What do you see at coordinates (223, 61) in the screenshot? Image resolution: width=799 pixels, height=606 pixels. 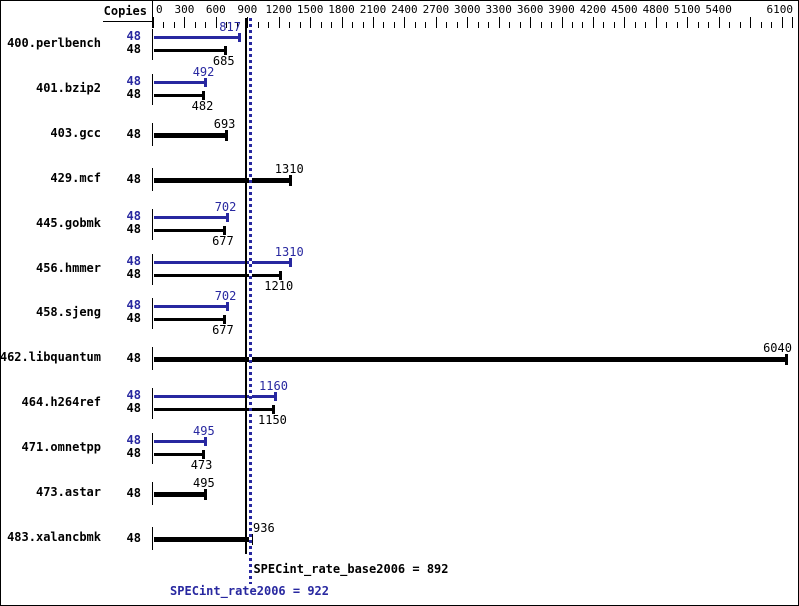 I see `base-value-label: 685` at bounding box center [223, 61].